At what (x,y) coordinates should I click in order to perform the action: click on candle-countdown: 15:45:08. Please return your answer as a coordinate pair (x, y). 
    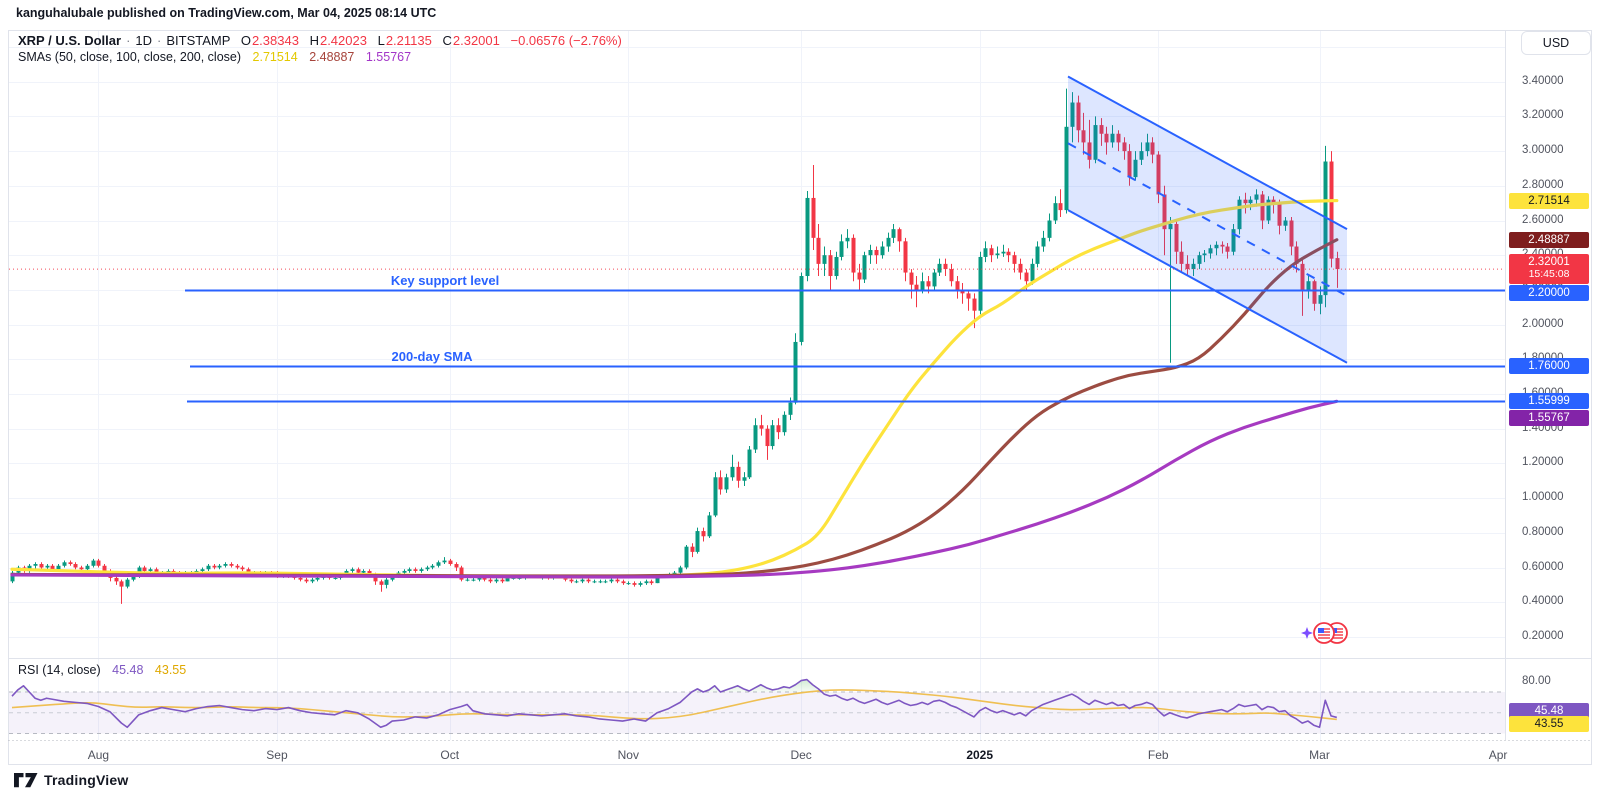
    Looking at the image, I should click on (1549, 274).